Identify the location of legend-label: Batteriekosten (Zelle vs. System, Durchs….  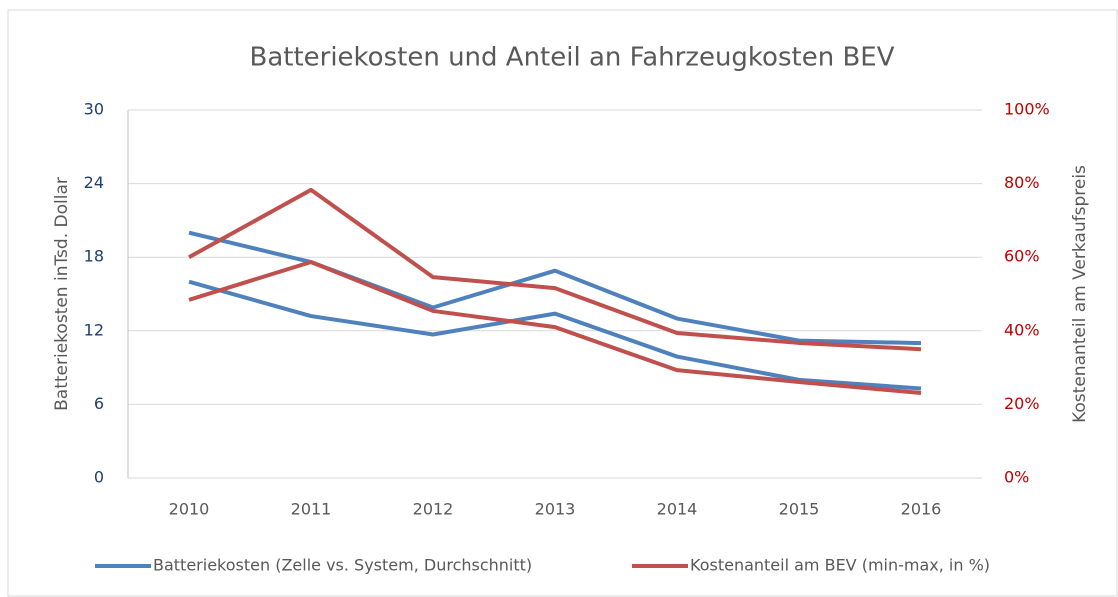
(342, 565).